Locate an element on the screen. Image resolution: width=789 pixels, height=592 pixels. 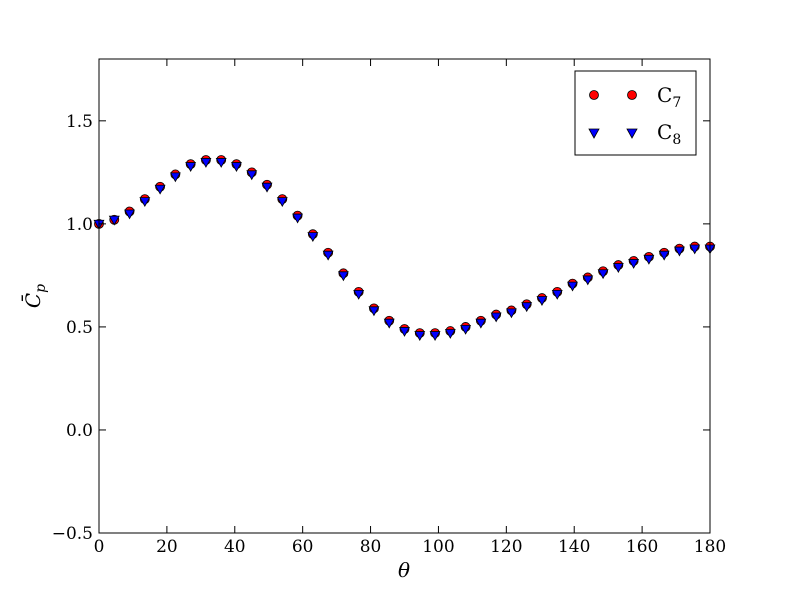
svg-text: C7 is located at coordinates (669, 97).